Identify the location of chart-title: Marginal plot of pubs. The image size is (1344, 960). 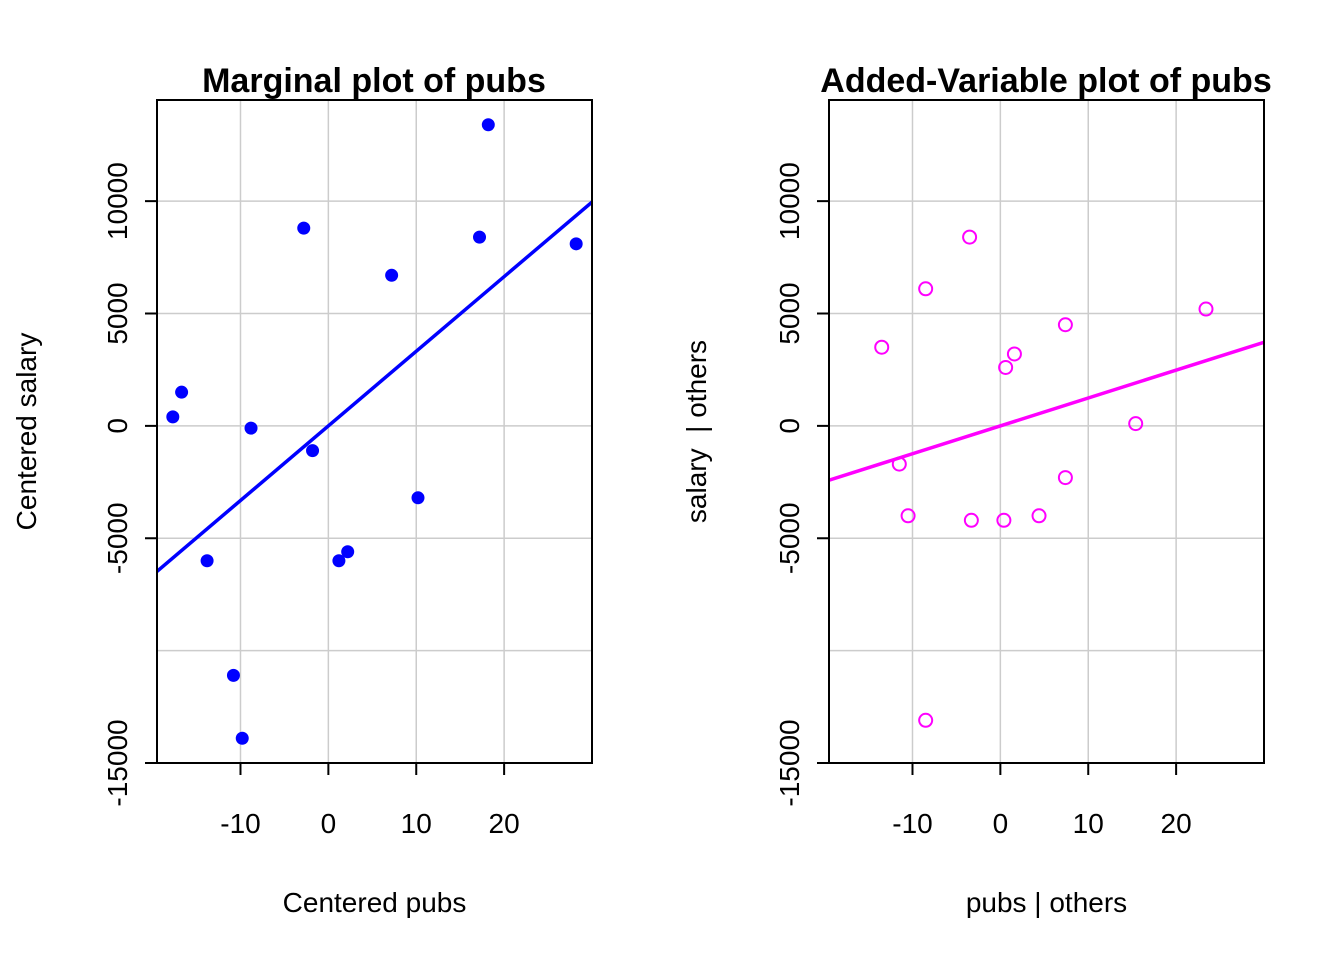
(374, 81).